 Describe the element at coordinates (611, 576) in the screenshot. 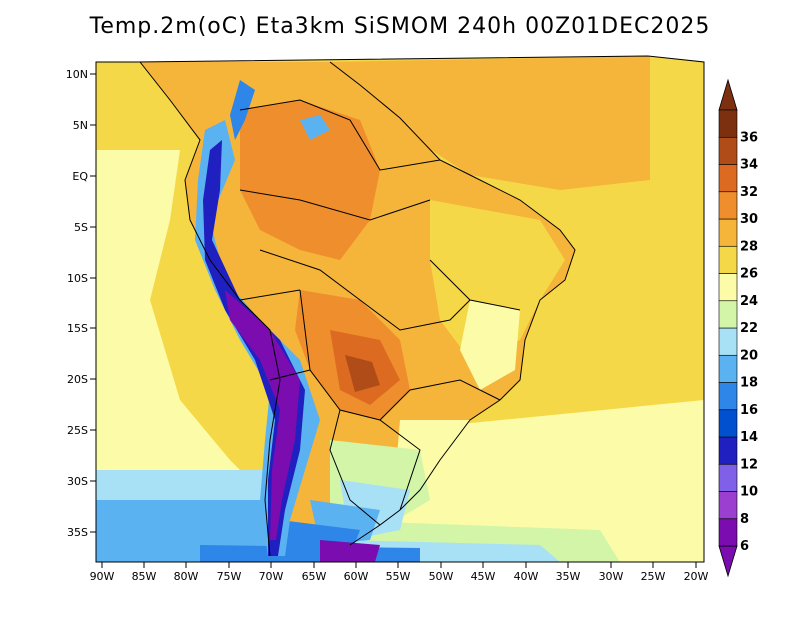

I see `lon-tick-label: 30W` at that location.